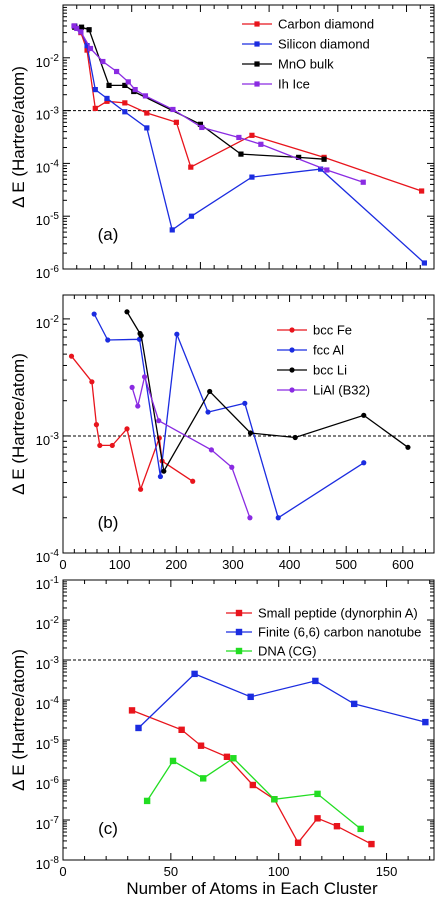  What do you see at coordinates (48, 166) in the screenshot?
I see `y-tick-label: 10⁻⁴` at bounding box center [48, 166].